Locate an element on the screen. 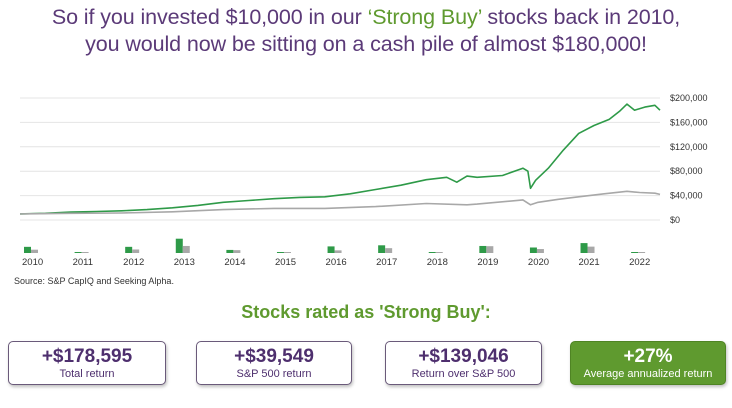 This screenshot has width=732, height=408. section-title: Stocks rated as 'Strong Buy': is located at coordinates (366, 312).